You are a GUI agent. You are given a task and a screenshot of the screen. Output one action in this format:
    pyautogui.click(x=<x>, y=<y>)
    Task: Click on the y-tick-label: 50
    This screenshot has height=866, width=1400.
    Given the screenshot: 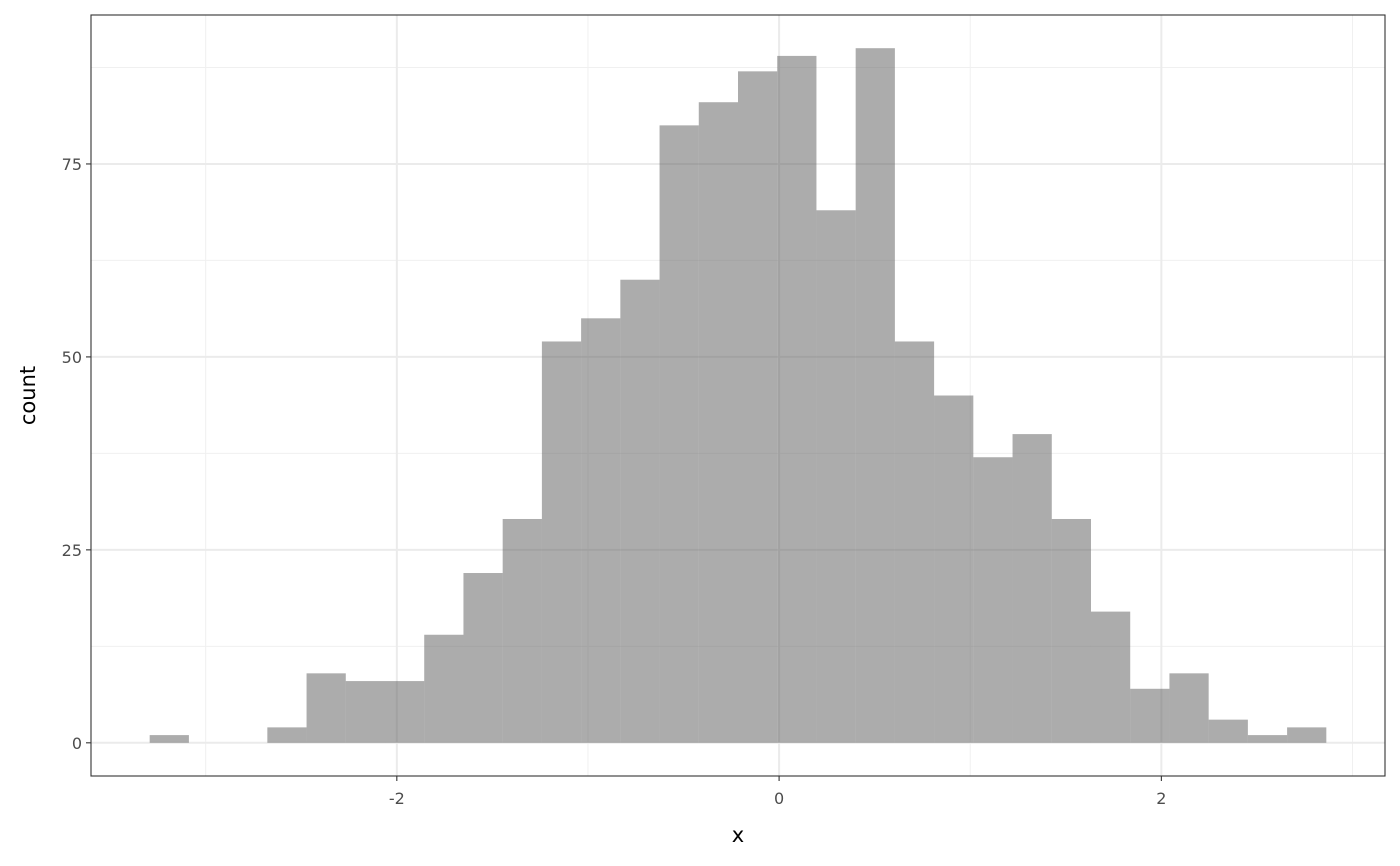 What is the action you would take?
    pyautogui.click(x=72, y=357)
    